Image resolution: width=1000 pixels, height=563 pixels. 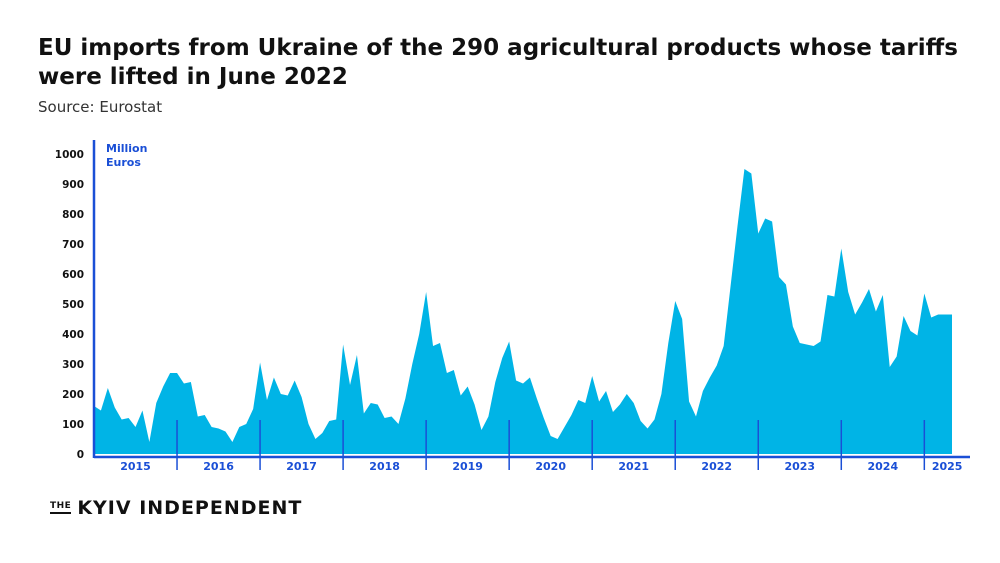 What do you see at coordinates (73, 305) in the screenshot?
I see `y-tick-label: 500` at bounding box center [73, 305].